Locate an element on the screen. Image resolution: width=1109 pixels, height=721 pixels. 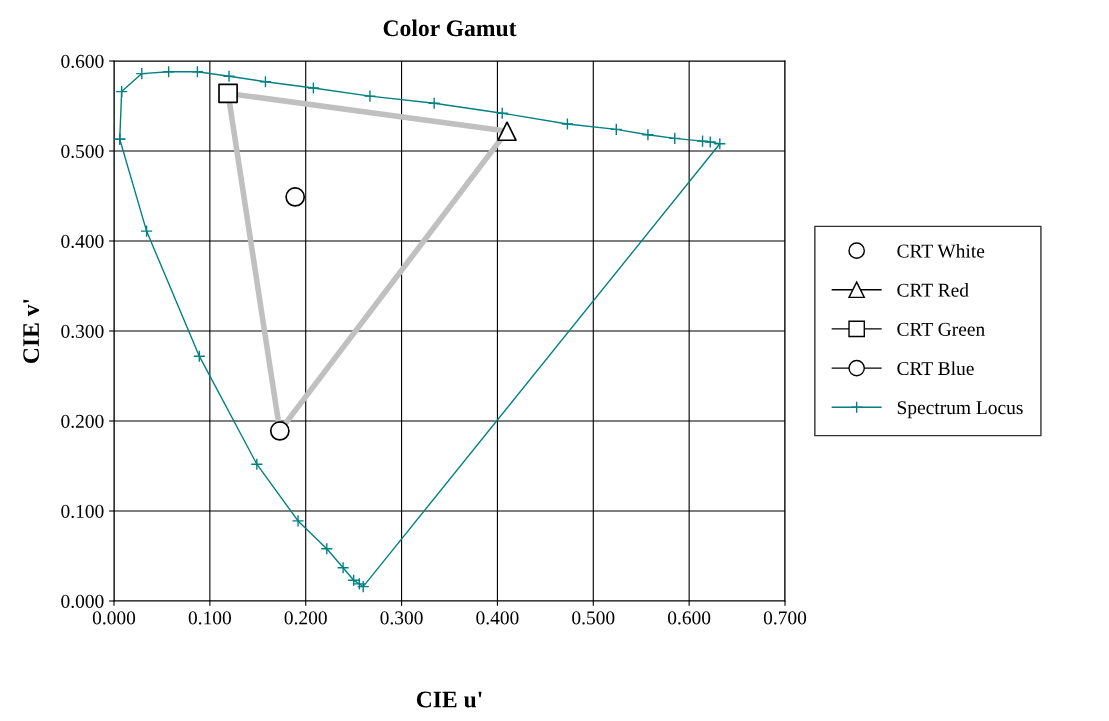
x-tick-label: 0.600 is located at coordinates (689, 618).